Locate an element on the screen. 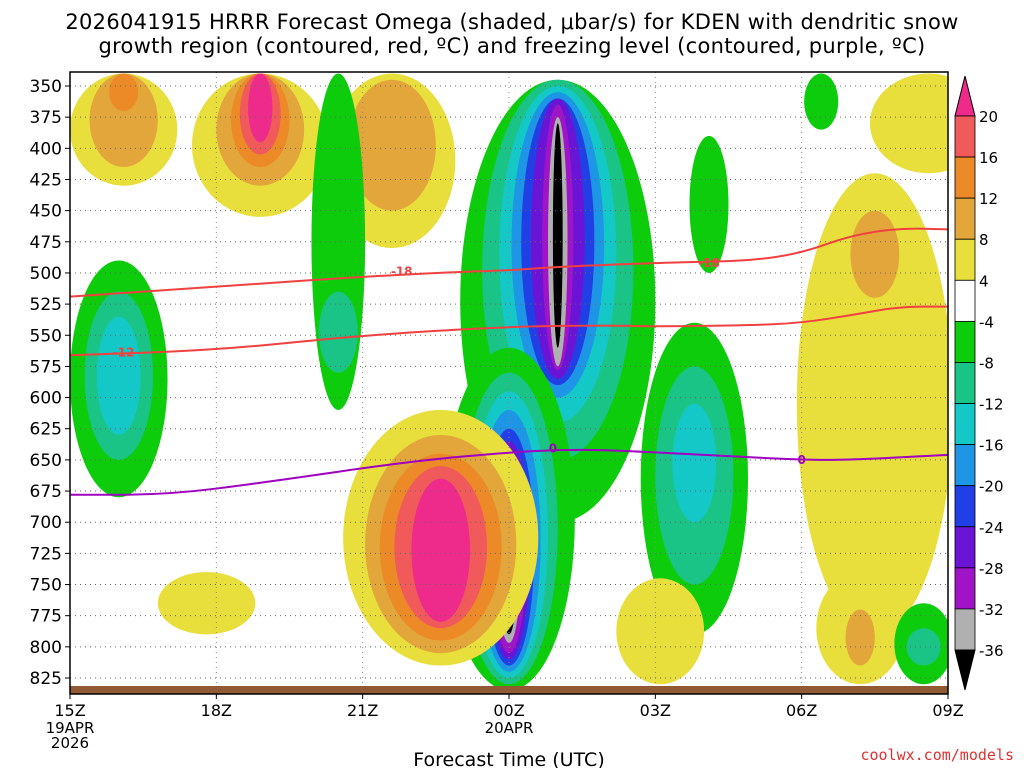  omega-sinking-upper-right-corner is located at coordinates (908, 123).